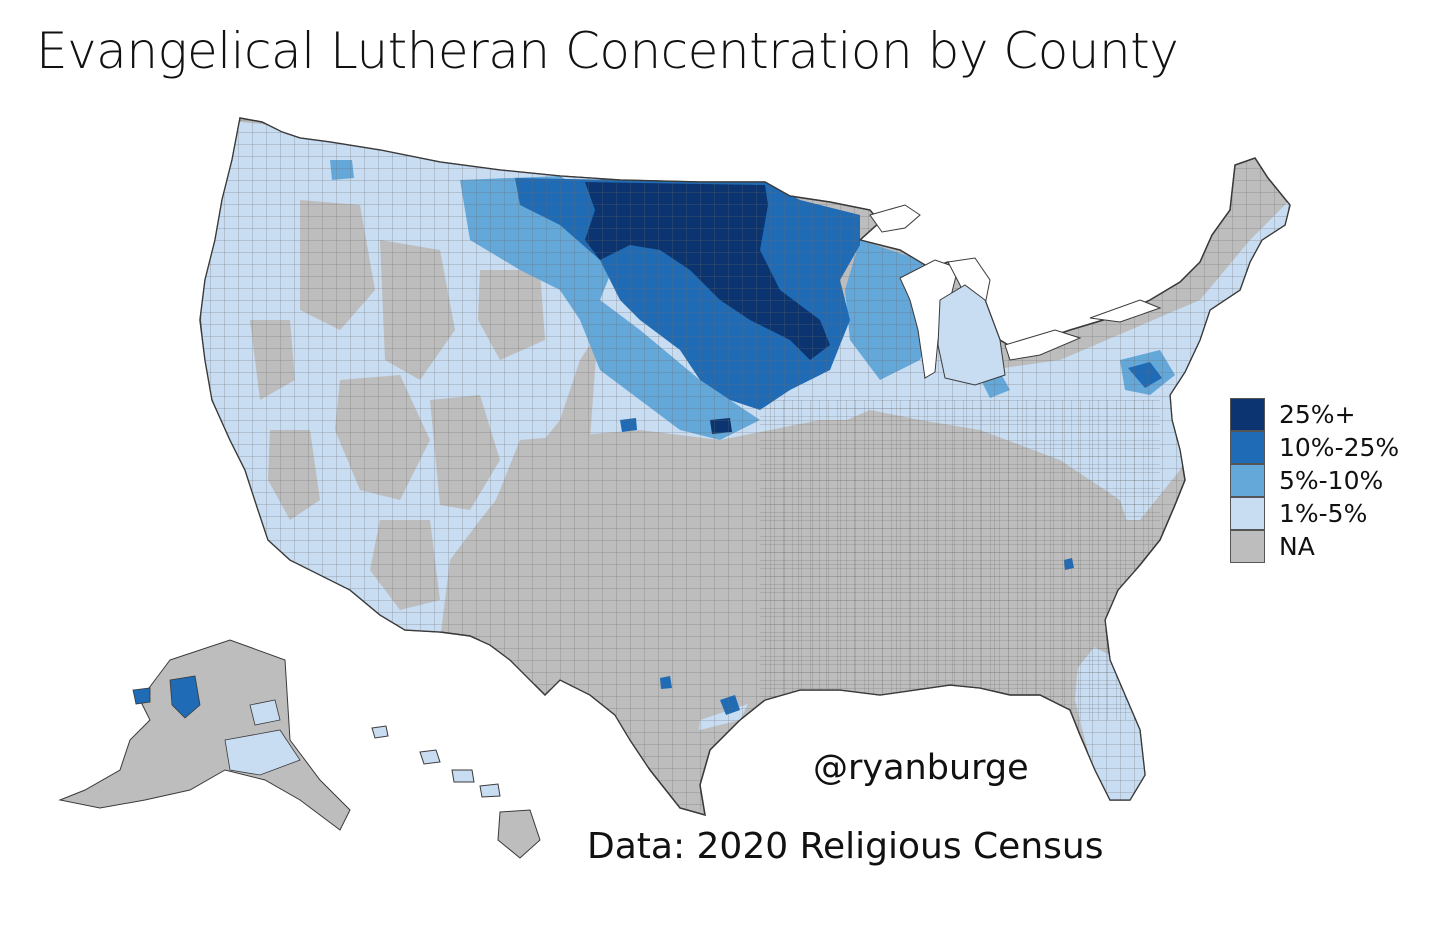  Describe the element at coordinates (1331, 480) in the screenshot. I see `legend-label: 5%-10%` at that location.